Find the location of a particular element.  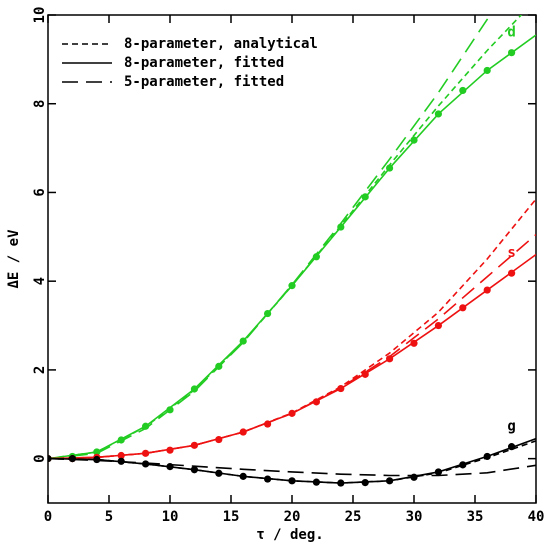

series-label: d is located at coordinates (511, 33).